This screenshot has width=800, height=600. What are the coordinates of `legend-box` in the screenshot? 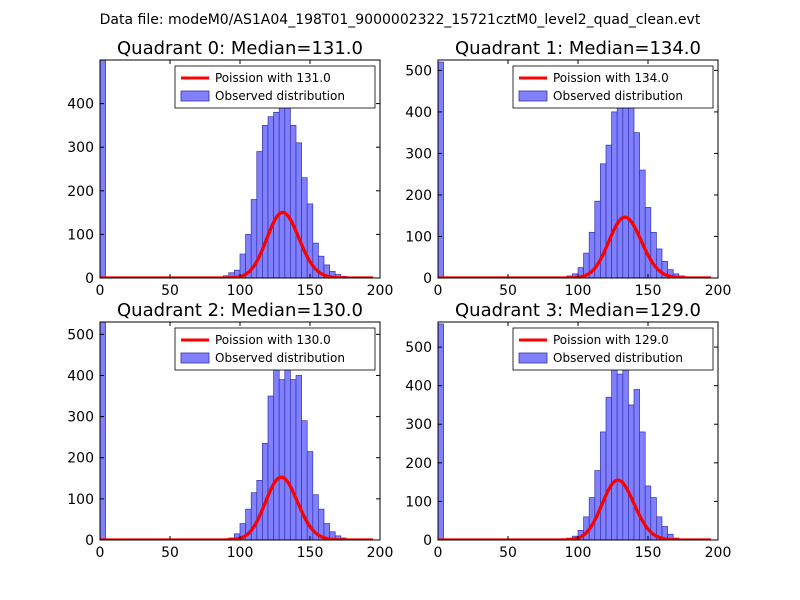 It's located at (275, 349).